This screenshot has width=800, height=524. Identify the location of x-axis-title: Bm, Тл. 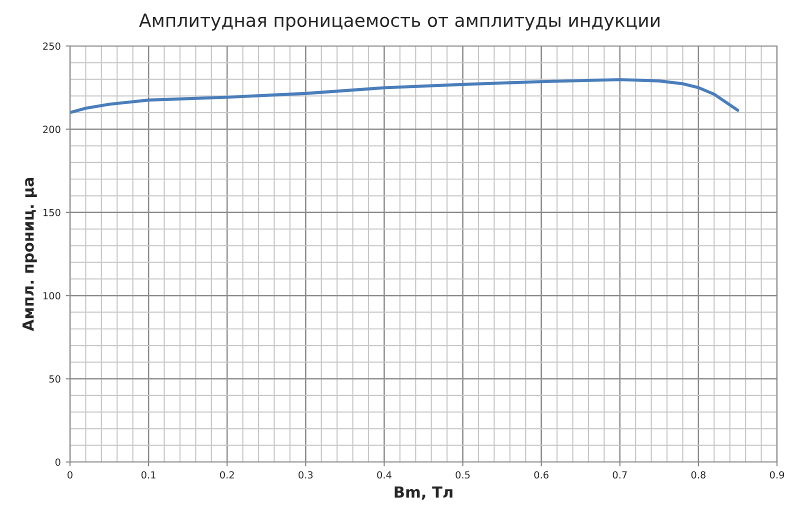
(423, 493).